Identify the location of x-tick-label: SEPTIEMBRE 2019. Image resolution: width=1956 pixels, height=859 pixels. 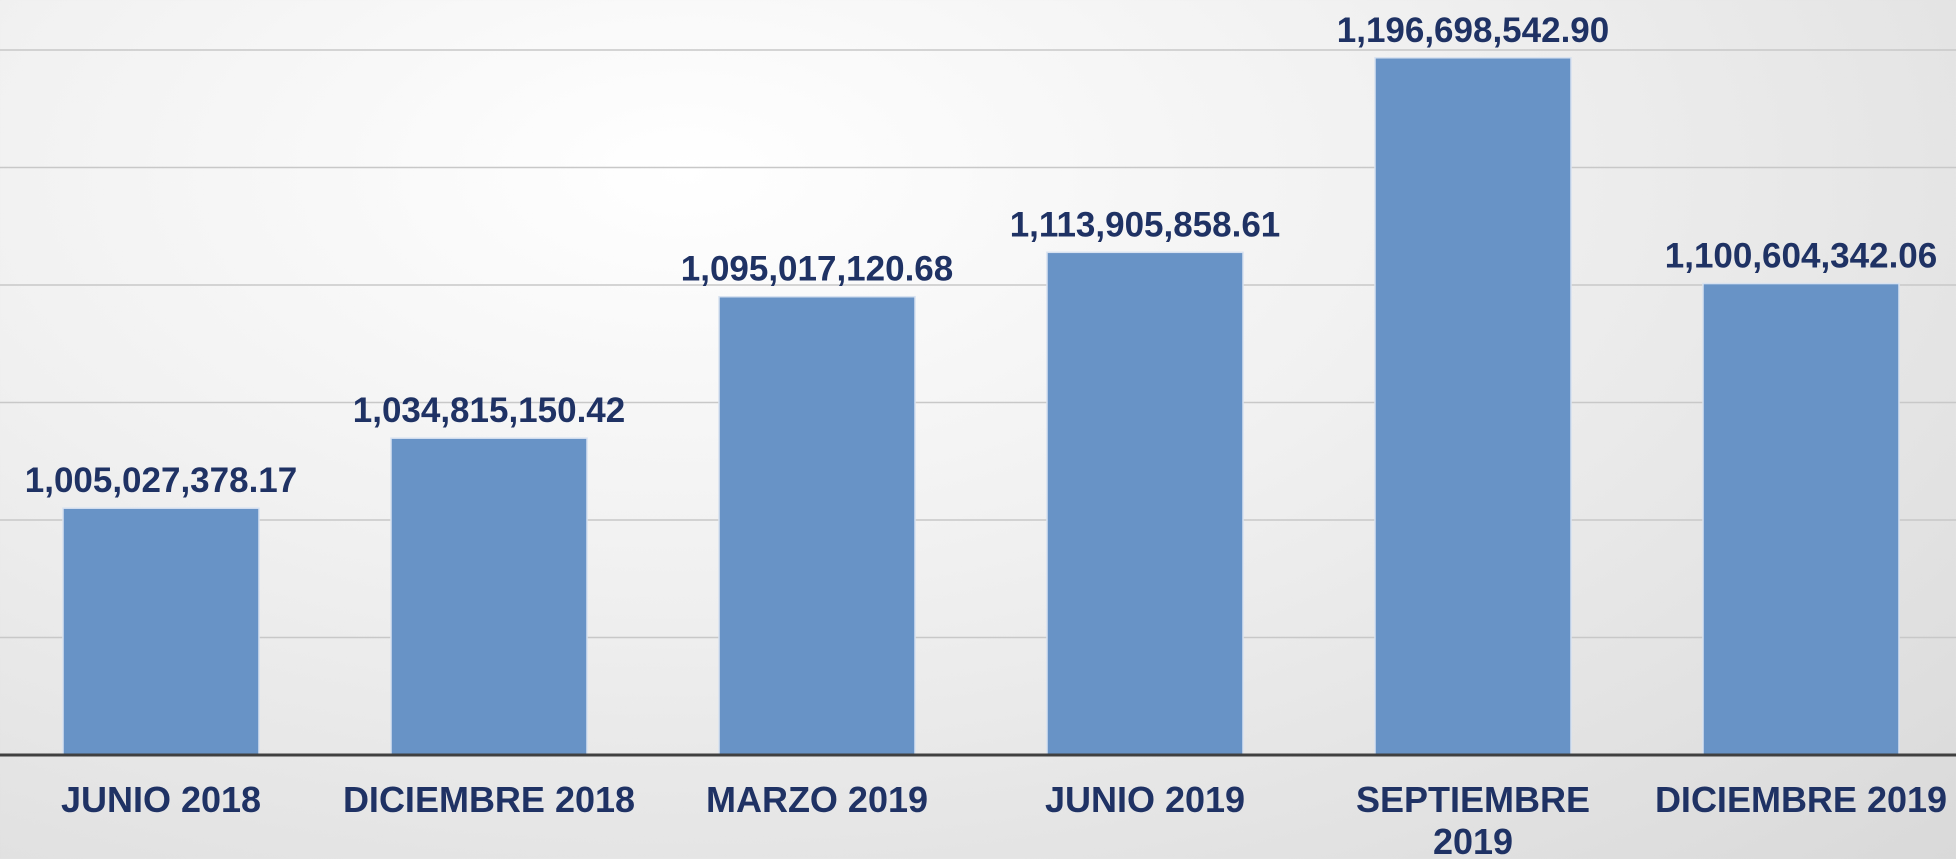
(1473, 819).